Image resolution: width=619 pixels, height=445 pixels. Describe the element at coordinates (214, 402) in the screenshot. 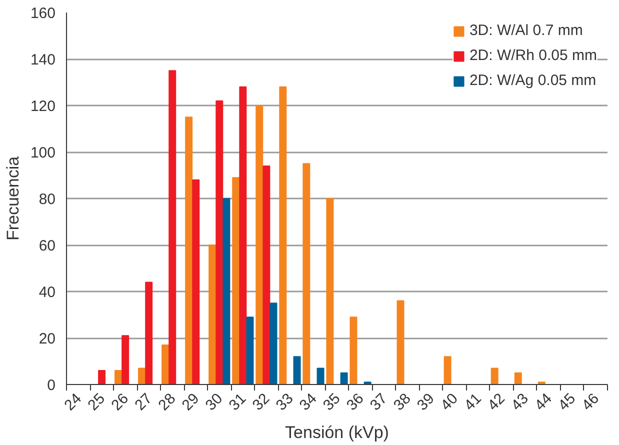

I see `x-tick-label: 30` at that location.